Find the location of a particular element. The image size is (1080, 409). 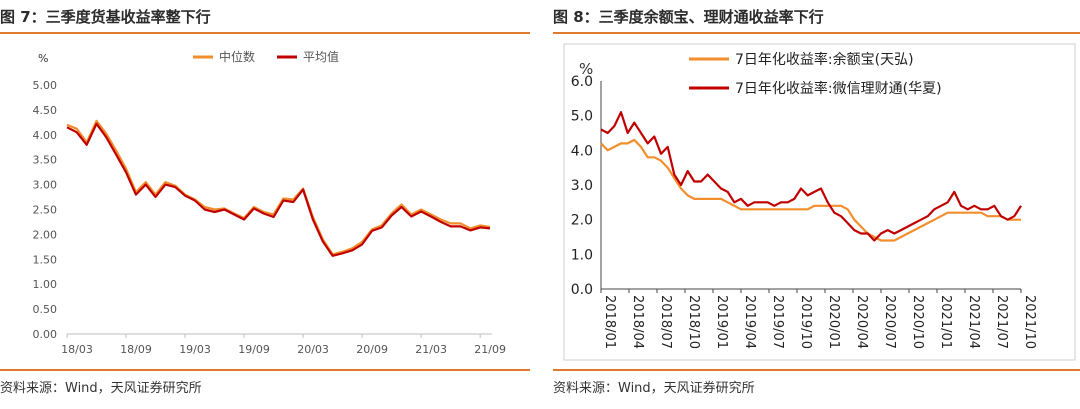

right-y-tick-label: 2.0 is located at coordinates (582, 221).